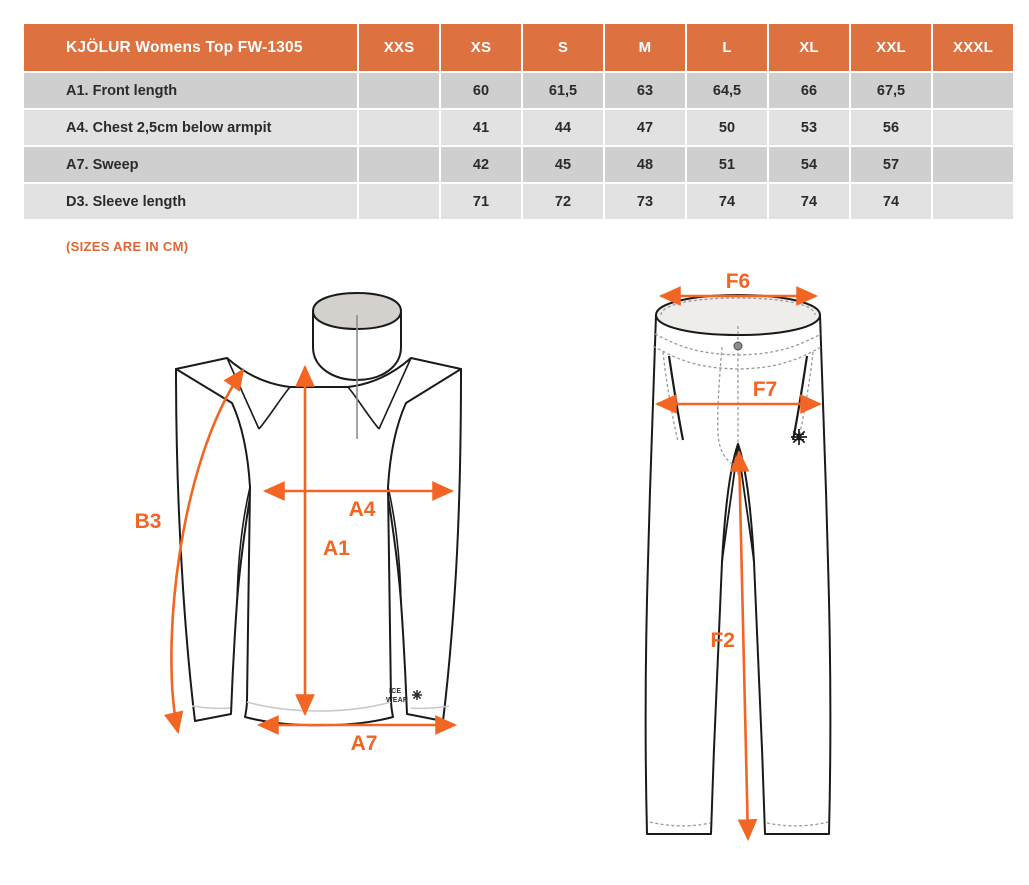 This screenshot has width=1029, height=885. Describe the element at coordinates (563, 127) in the screenshot. I see `cell-s: 44` at that location.